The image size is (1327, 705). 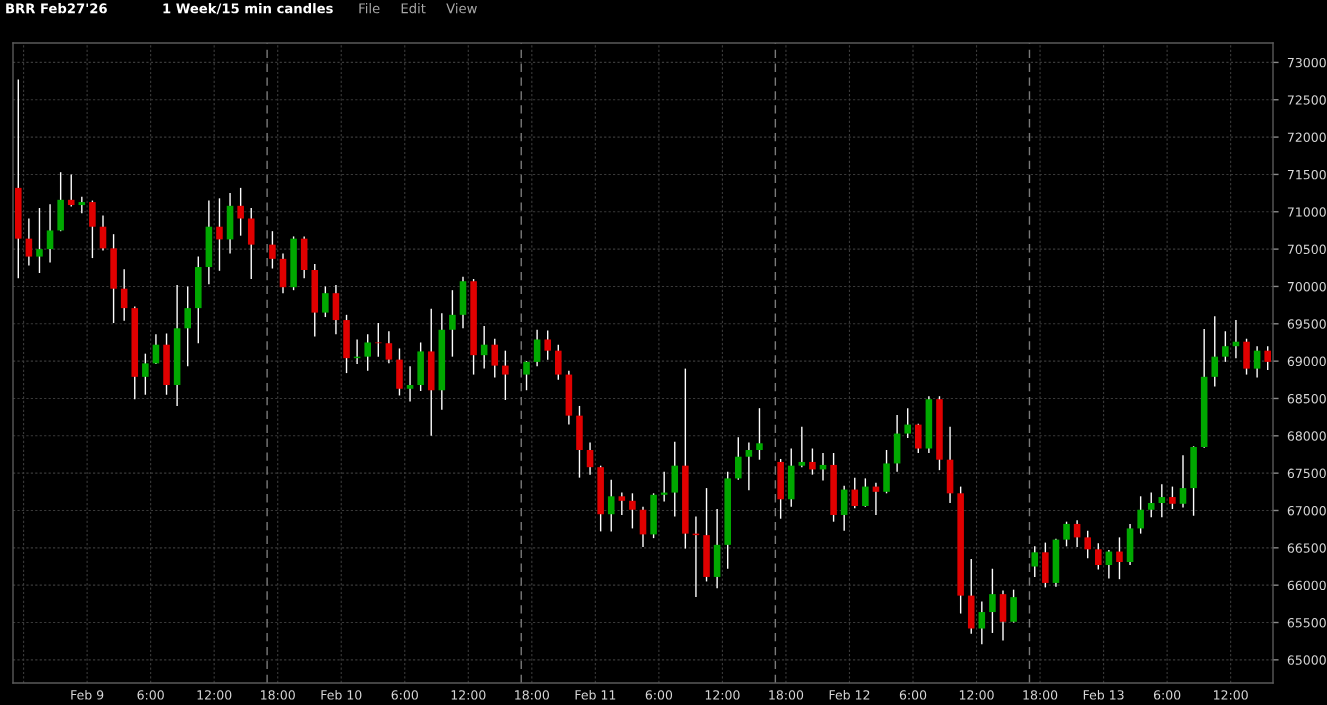 I want to click on y-tick-label: 65000, so click(x=1306, y=660).